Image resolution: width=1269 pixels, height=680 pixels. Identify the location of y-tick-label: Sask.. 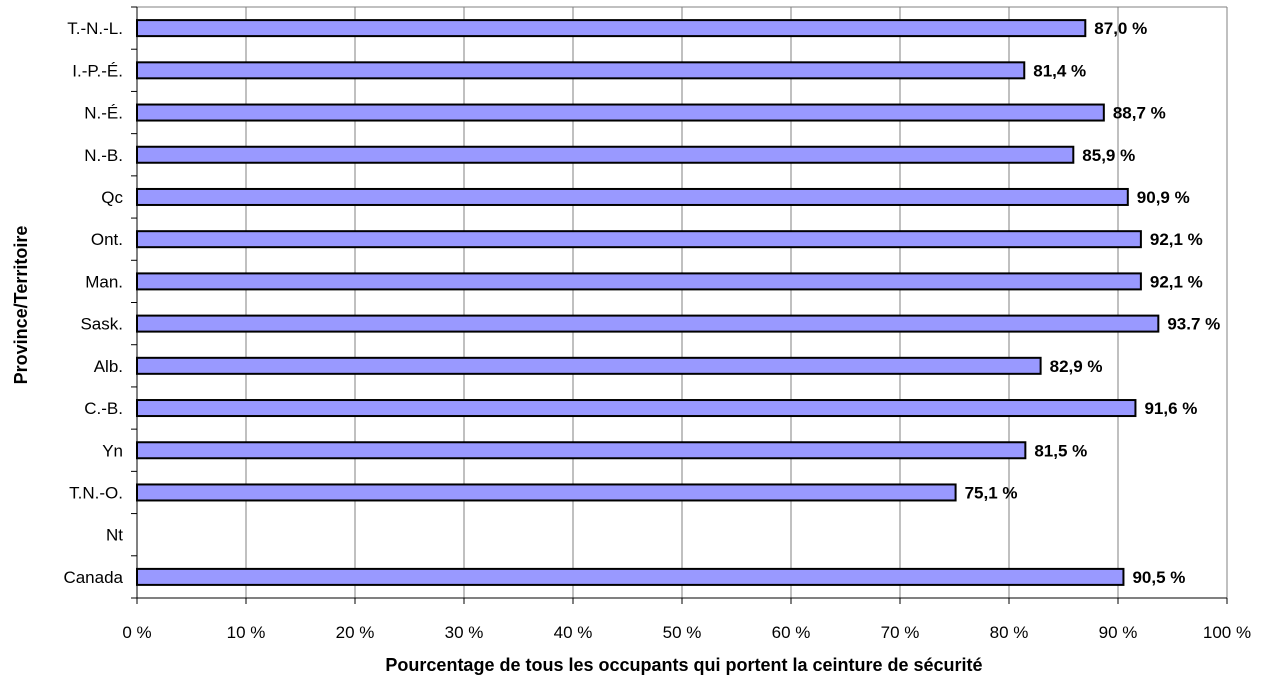
(101, 324).